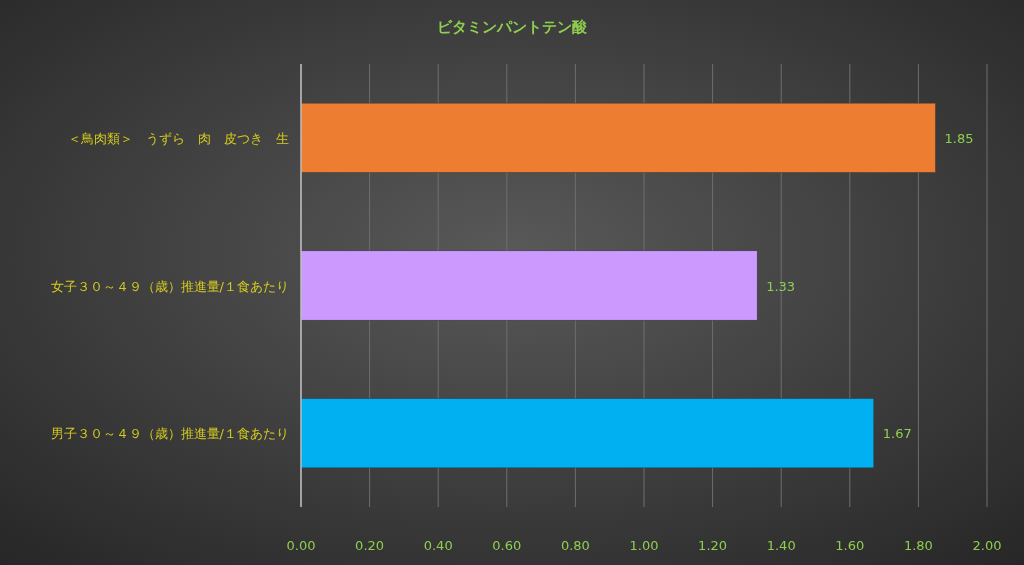 The image size is (1024, 565). What do you see at coordinates (781, 286) in the screenshot?
I see `data-label: 1.33` at bounding box center [781, 286].